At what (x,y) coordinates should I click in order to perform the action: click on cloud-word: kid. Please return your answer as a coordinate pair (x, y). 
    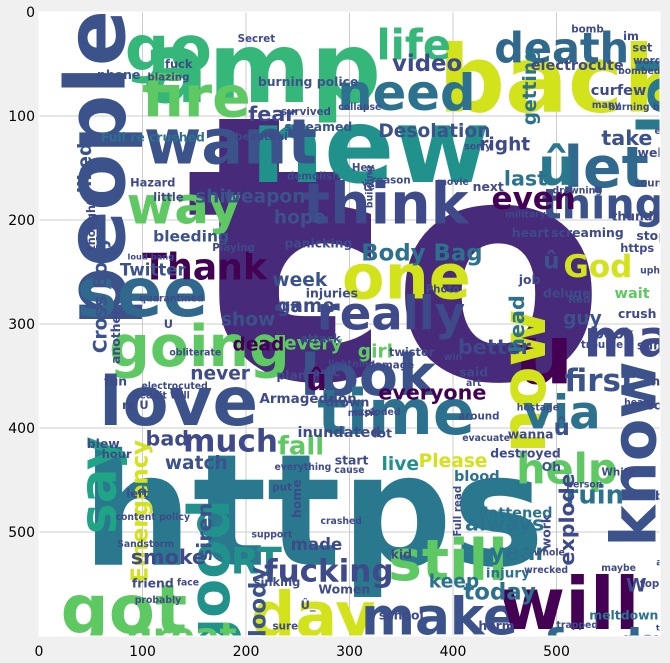
    Looking at the image, I should click on (401, 553).